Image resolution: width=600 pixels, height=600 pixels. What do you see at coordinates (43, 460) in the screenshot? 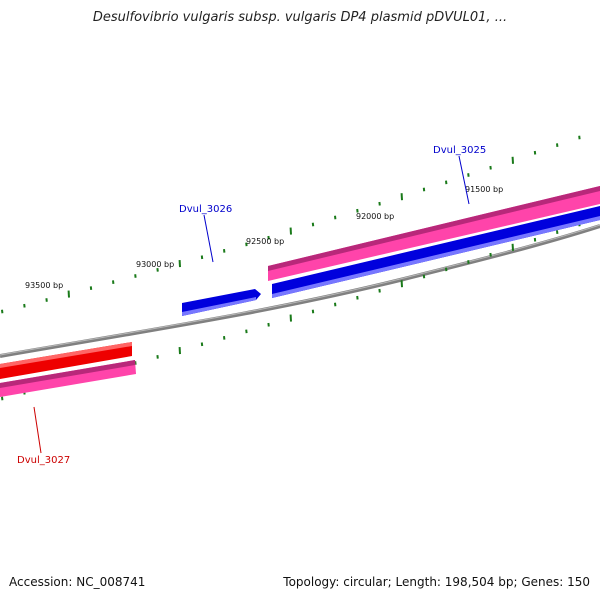
I see `gene-label-dvul-3027: Dvul_3027` at bounding box center [43, 460].